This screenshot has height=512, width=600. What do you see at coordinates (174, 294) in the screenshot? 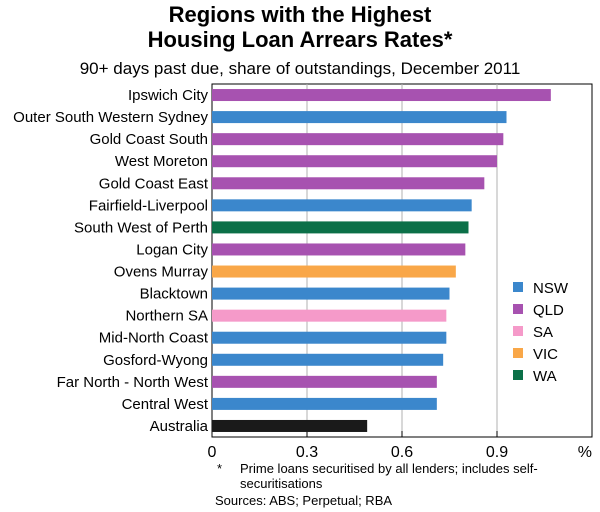
I see `category-label: Blacktown` at bounding box center [174, 294].